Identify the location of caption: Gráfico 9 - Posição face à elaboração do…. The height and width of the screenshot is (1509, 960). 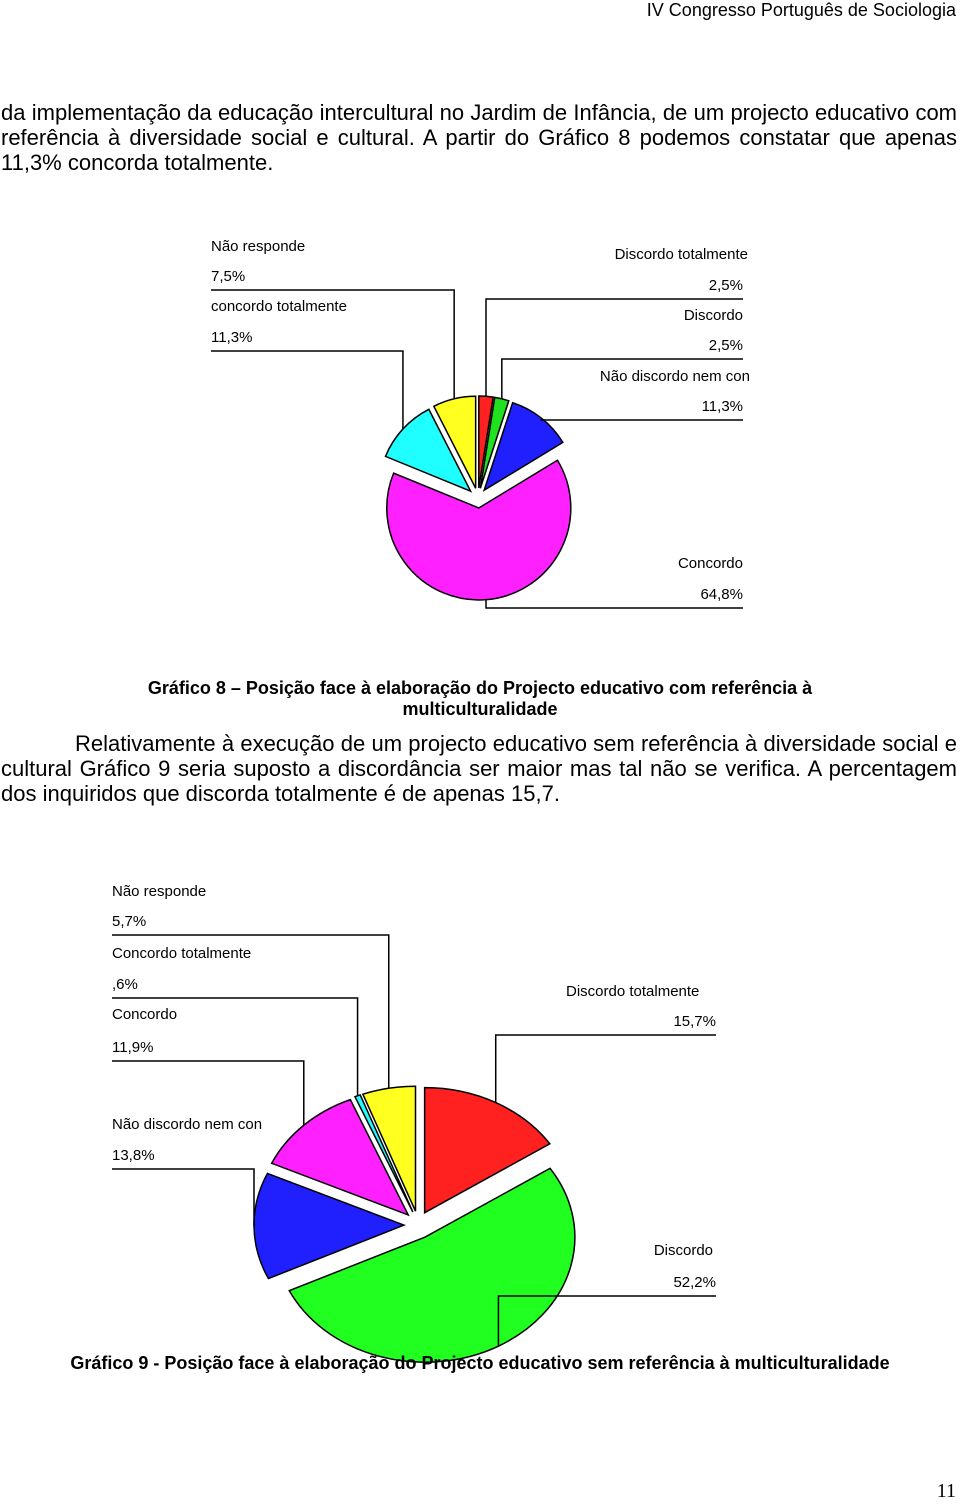
(480, 1363).